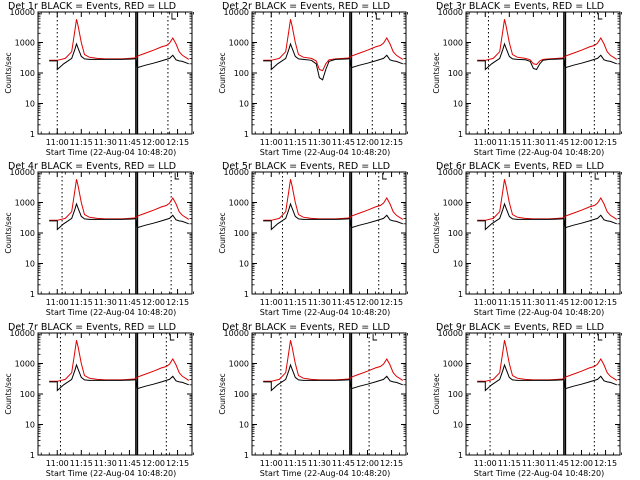  What do you see at coordinates (306, 327) in the screenshot?
I see `panel-title: Det 8r BLACK = Events, RED = LLD` at bounding box center [306, 327].